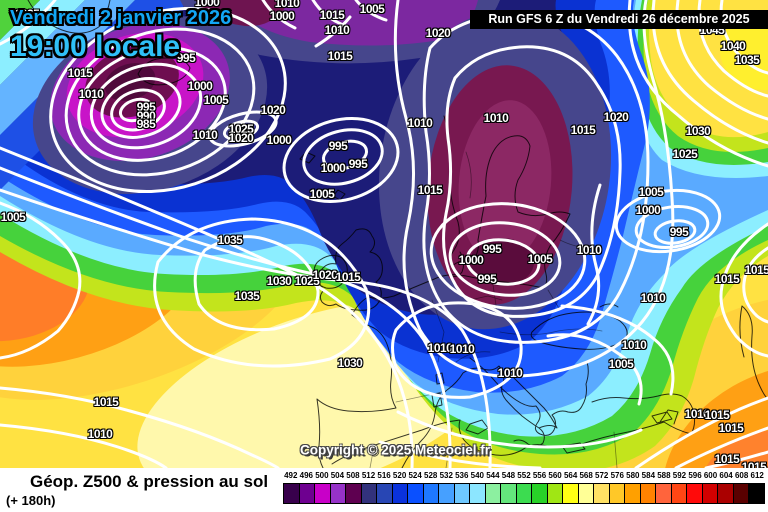 The width and height of the screenshot is (768, 512). What do you see at coordinates (616, 117) in the screenshot?
I see `pressure-label: 1020` at bounding box center [616, 117].